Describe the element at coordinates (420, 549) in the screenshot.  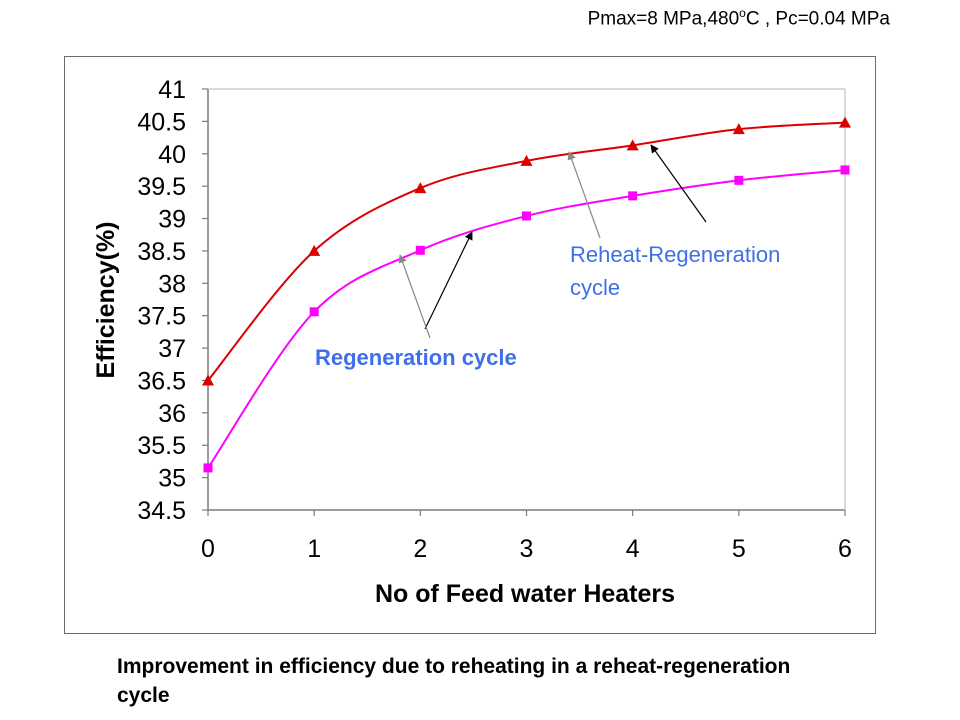
I see `x-tick-label: 2` at that location.